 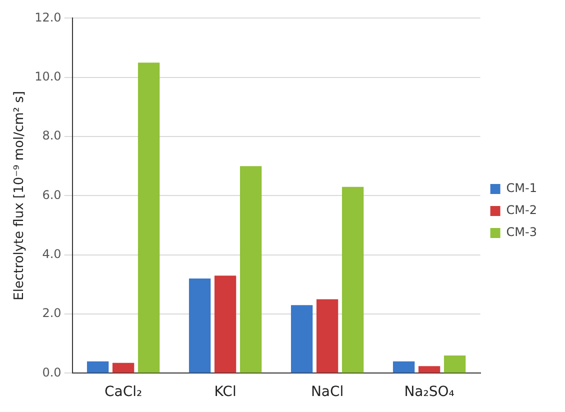 What do you see at coordinates (52, 195) in the screenshot?
I see `y-tick-label: 6.0` at bounding box center [52, 195].